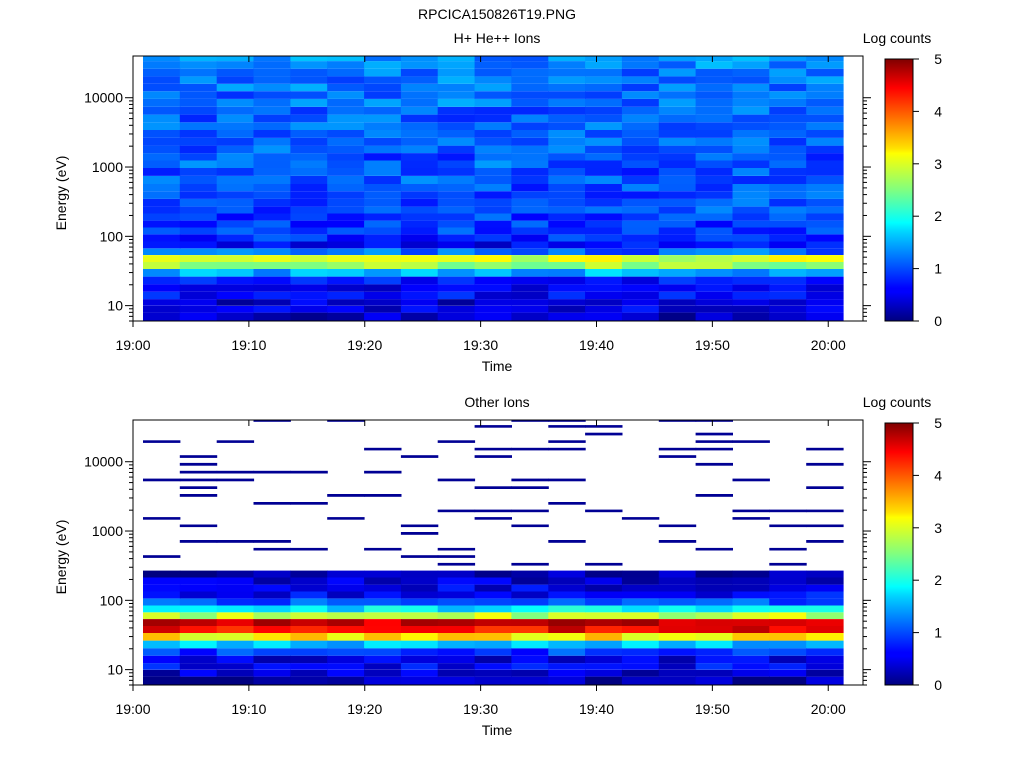 The width and height of the screenshot is (1024, 768). What do you see at coordinates (899, 554) in the screenshot?
I see `colorbar` at bounding box center [899, 554].